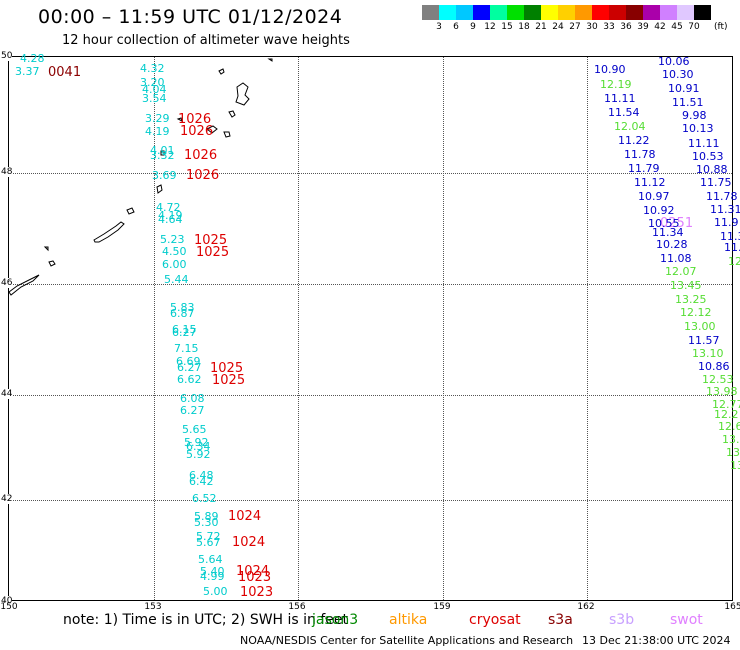 This screenshot has height=650, width=740. What do you see at coordinates (620, 98) in the screenshot?
I see `wave-height-label: 11.11` at bounding box center [620, 98].